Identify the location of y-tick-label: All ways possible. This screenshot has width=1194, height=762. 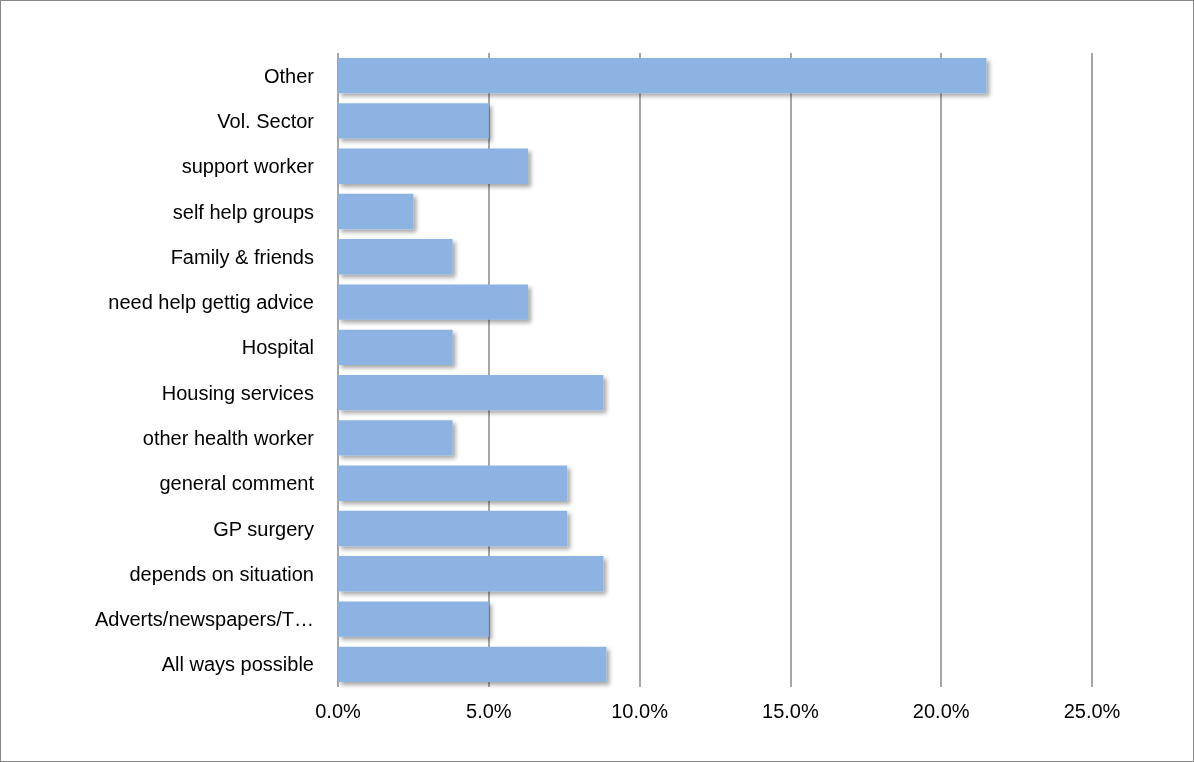
(237, 664).